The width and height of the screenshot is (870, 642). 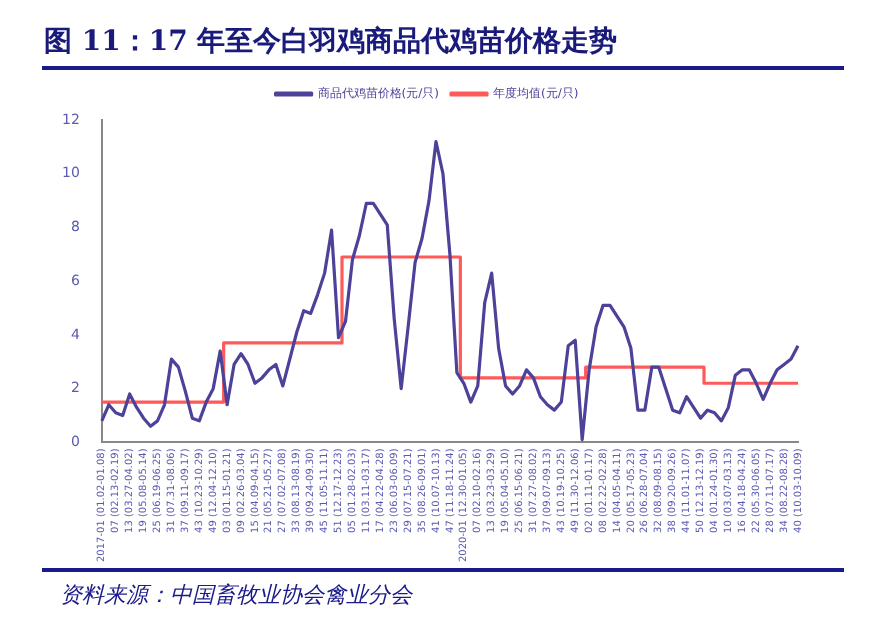 What do you see at coordinates (236, 595) in the screenshot?
I see `text: 资料来源：中国畜牧业协会禽业分会` at bounding box center [236, 595].